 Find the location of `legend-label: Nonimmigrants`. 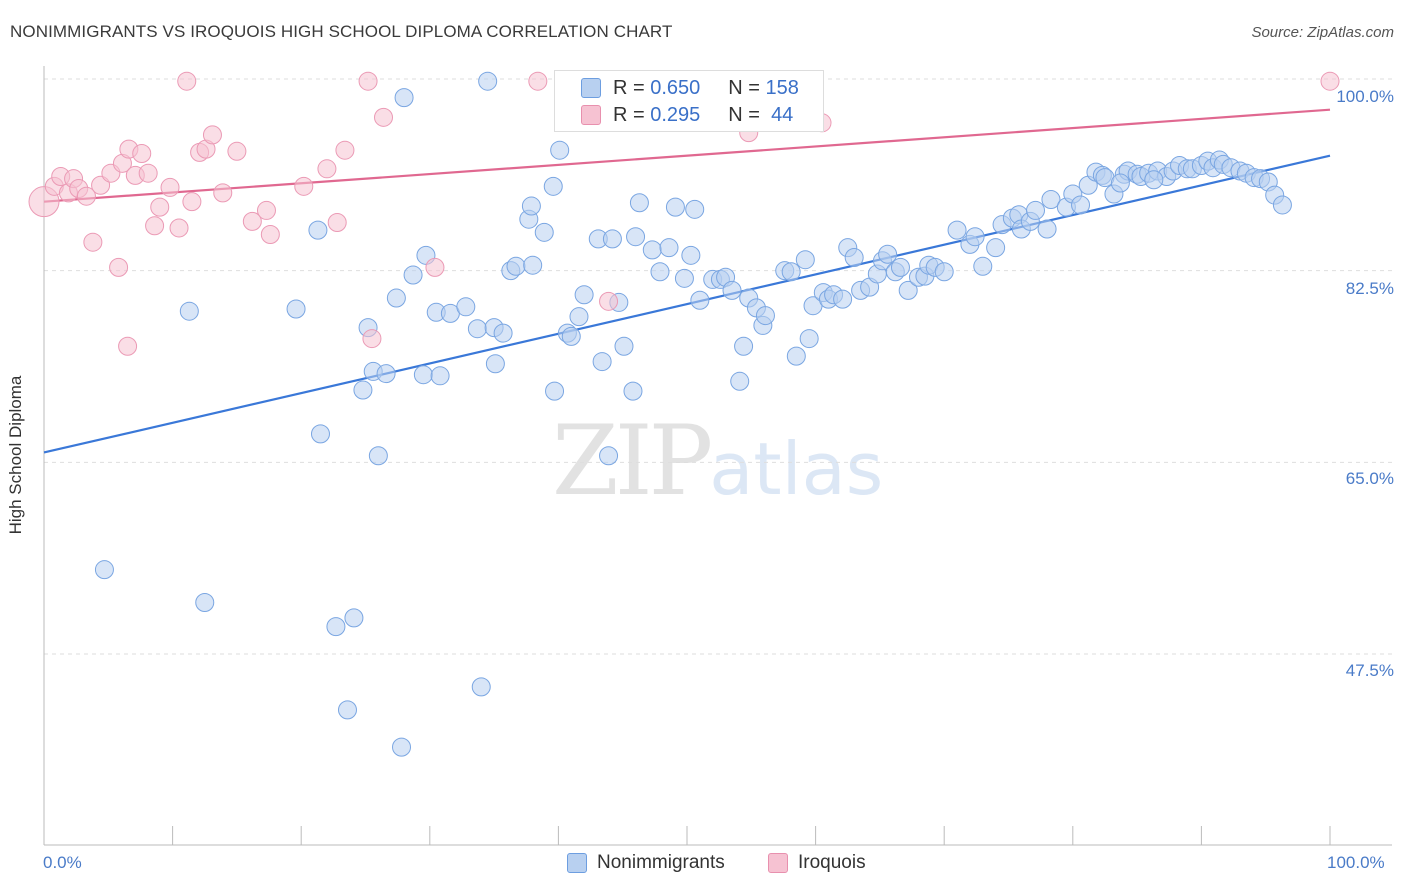

legend-label: Nonimmigrants is located at coordinates (661, 862).